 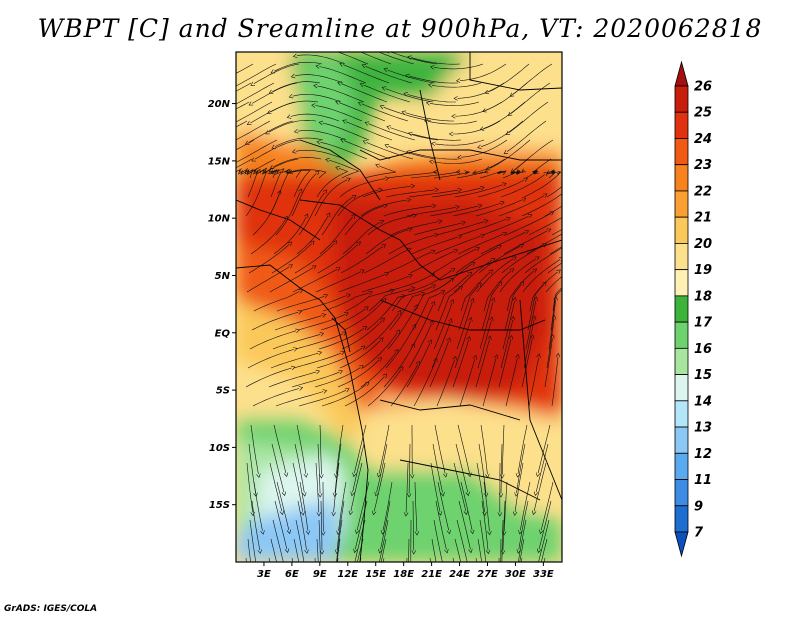 What do you see at coordinates (219, 219) in the screenshot?
I see `lat-tick-label: 10N` at bounding box center [219, 219].